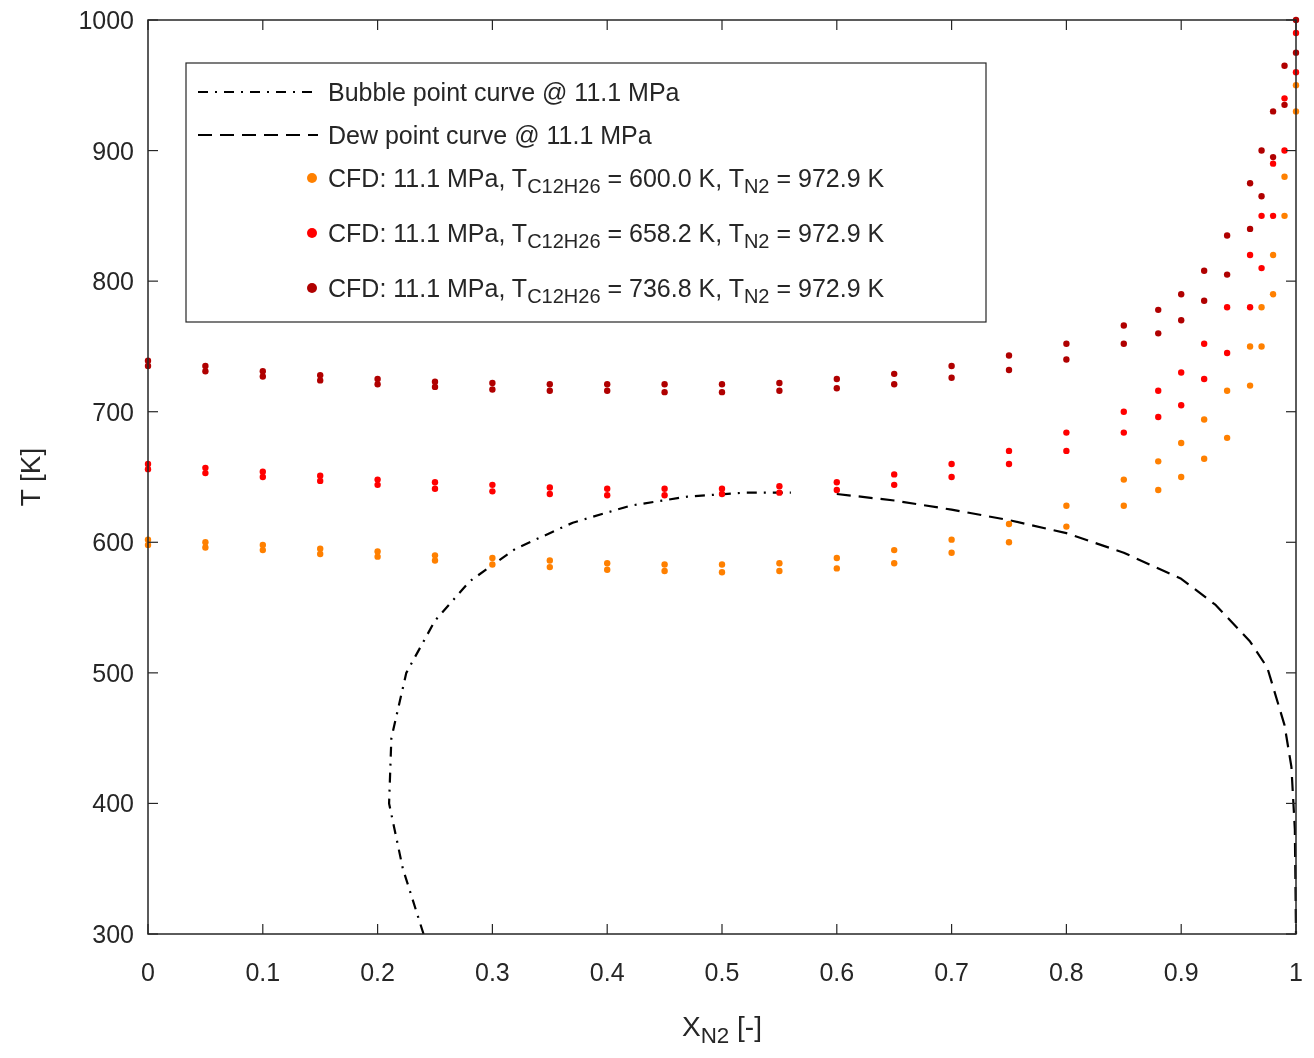 The height and width of the screenshot is (1058, 1314). I want to click on x-tick-label: 0.6, so click(837, 972).